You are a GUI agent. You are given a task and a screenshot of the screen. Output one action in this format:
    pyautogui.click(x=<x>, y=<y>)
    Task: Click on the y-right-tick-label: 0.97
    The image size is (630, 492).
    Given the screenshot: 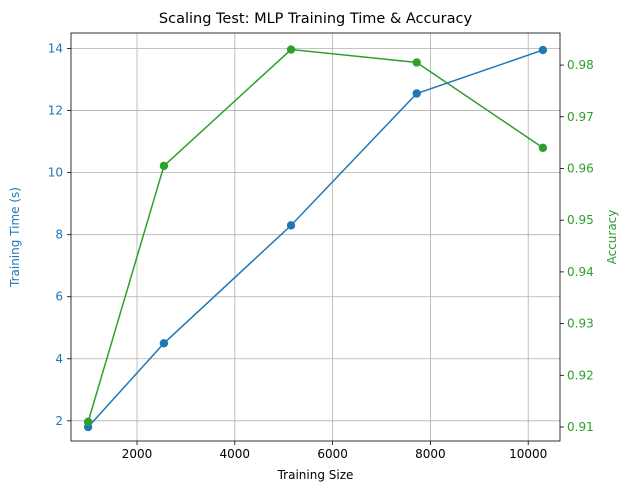 What is the action you would take?
    pyautogui.click(x=580, y=117)
    